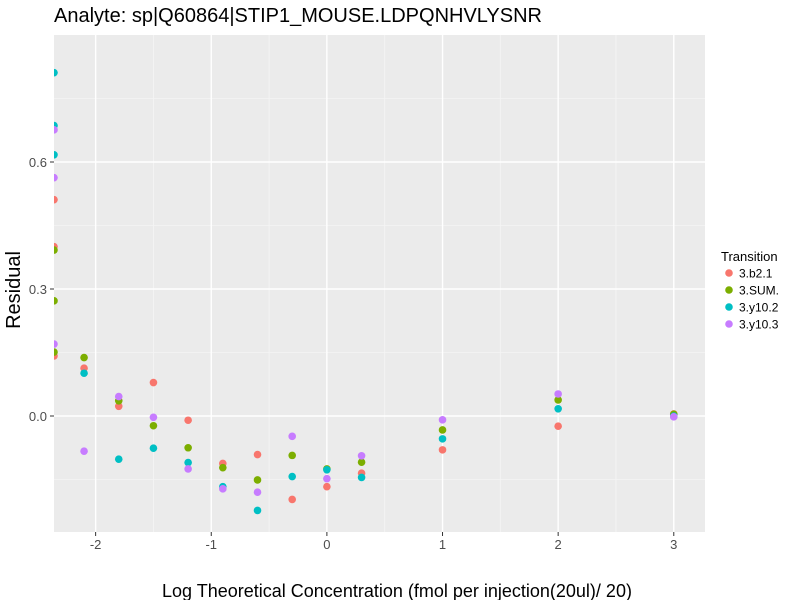 The image size is (800, 605). What do you see at coordinates (442, 544) in the screenshot?
I see `x-tick-label: 1` at bounding box center [442, 544].